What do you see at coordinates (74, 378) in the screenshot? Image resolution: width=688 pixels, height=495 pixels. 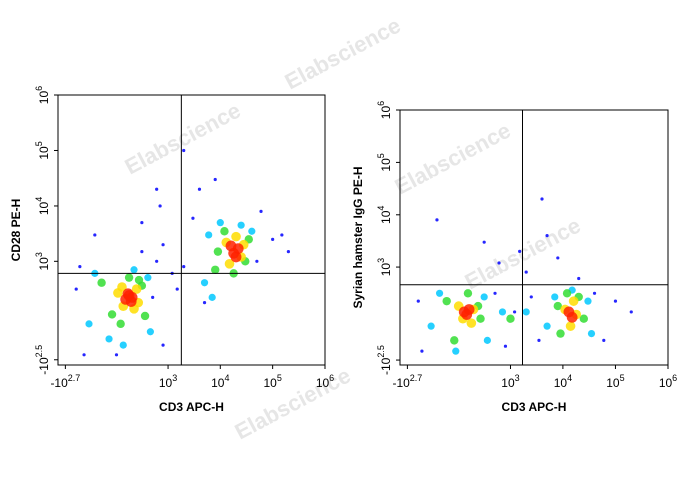 I see `tick-exponent: 2.7` at bounding box center [74, 378].